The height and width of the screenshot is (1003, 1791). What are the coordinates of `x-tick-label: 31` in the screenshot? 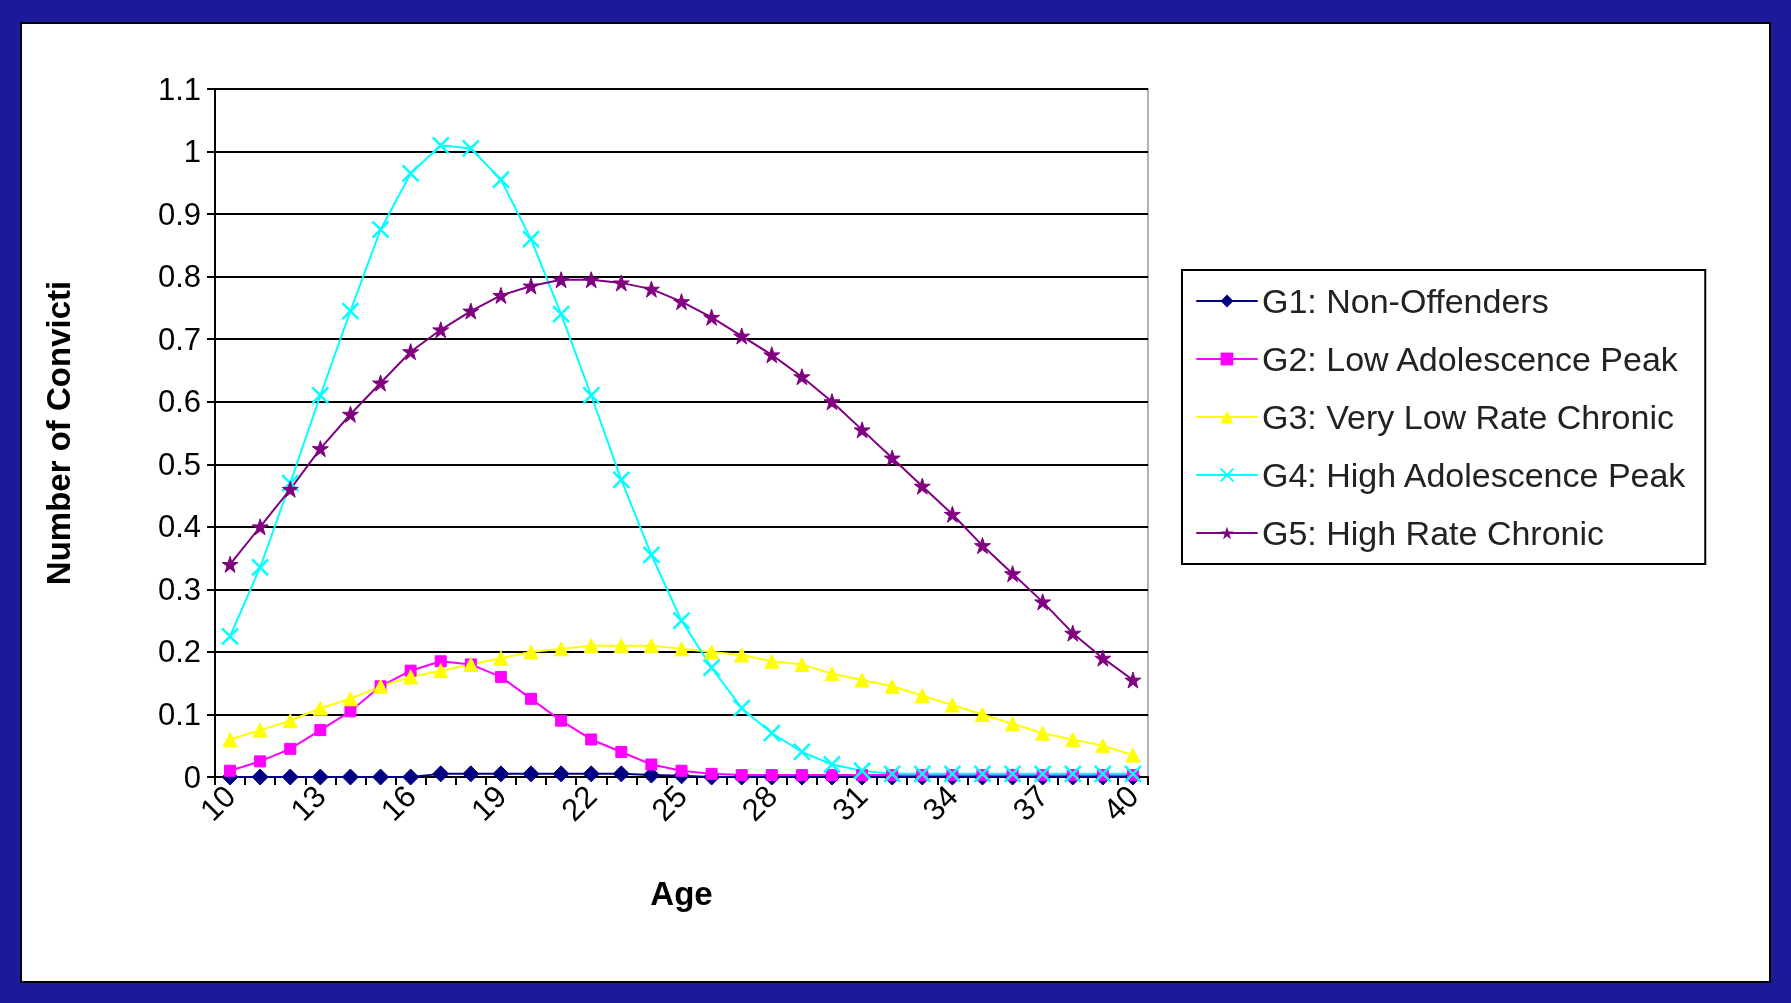 It's located at (850, 803).